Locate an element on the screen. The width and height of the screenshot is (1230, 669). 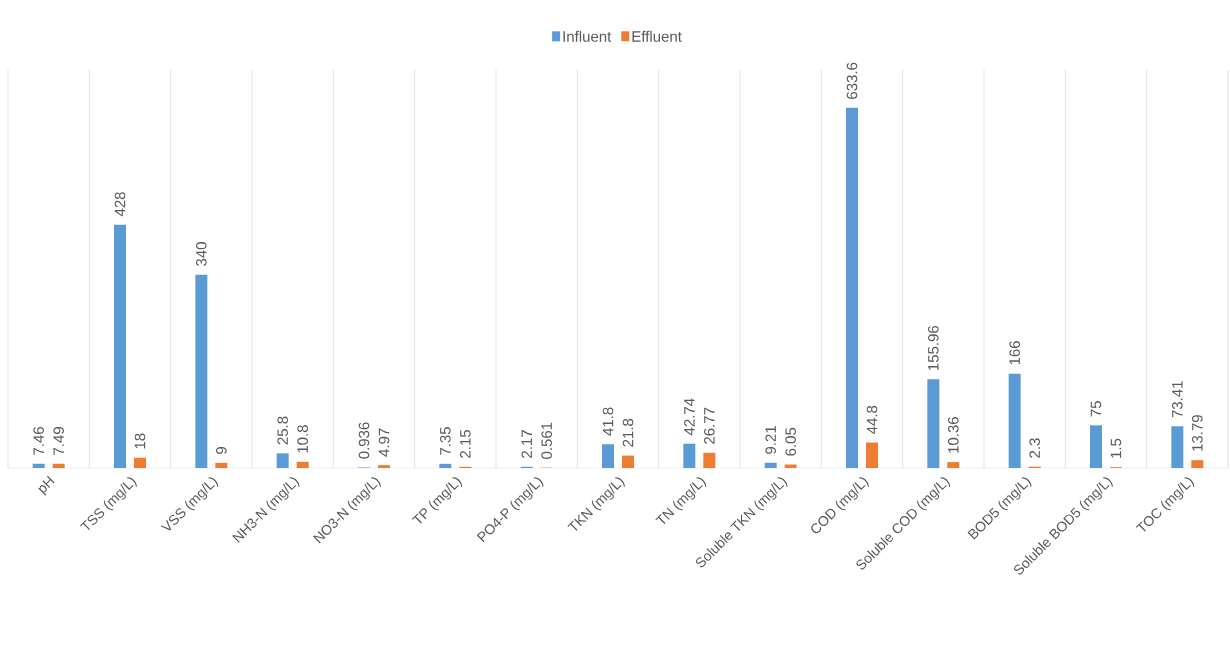
data-label: 10.36 is located at coordinates (953, 435).